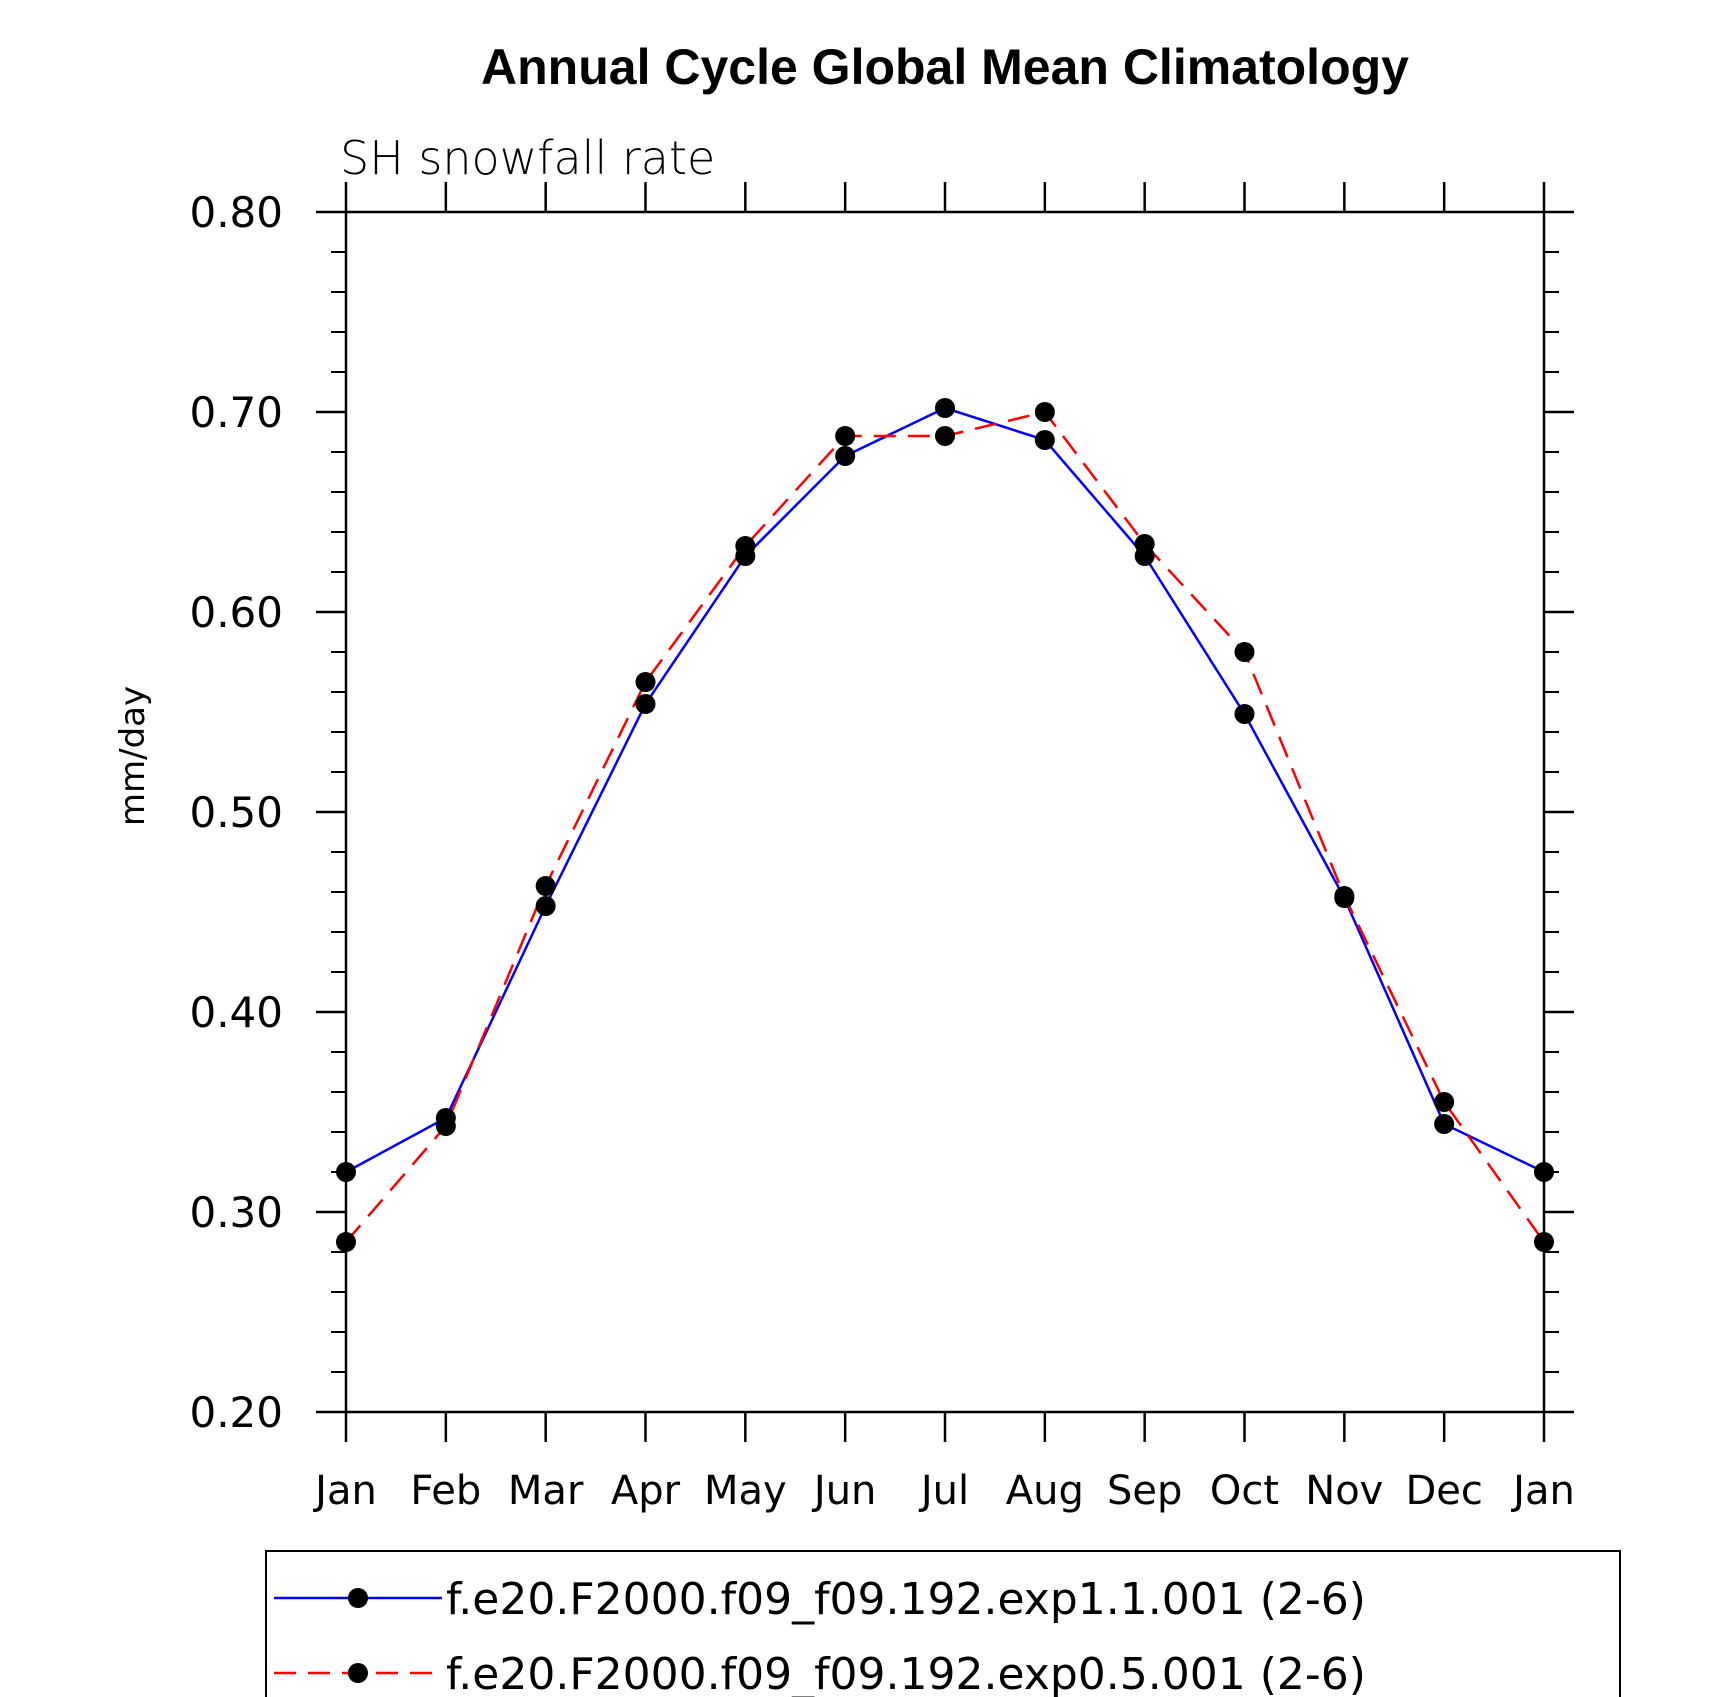  I want to click on xtick-label: Nov, so click(1344, 1491).